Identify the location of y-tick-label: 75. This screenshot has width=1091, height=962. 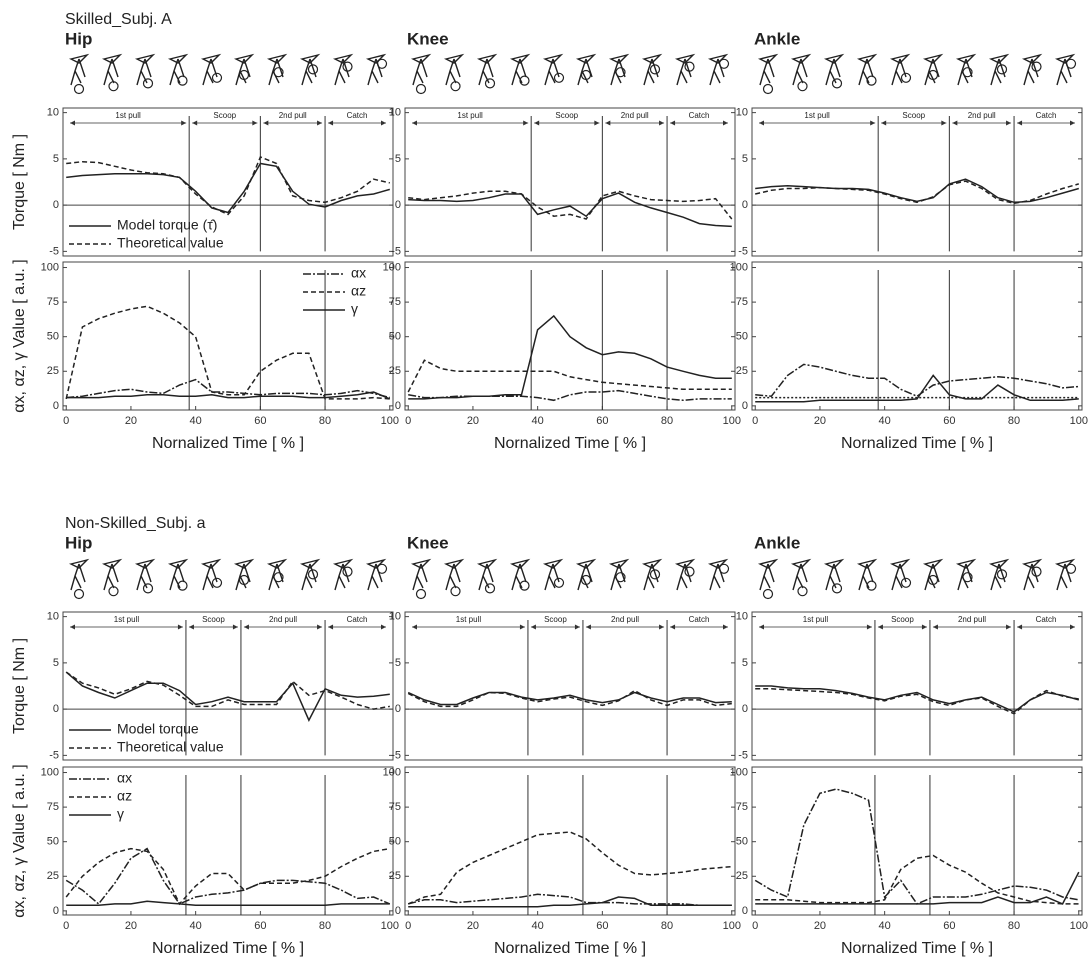
(395, 807).